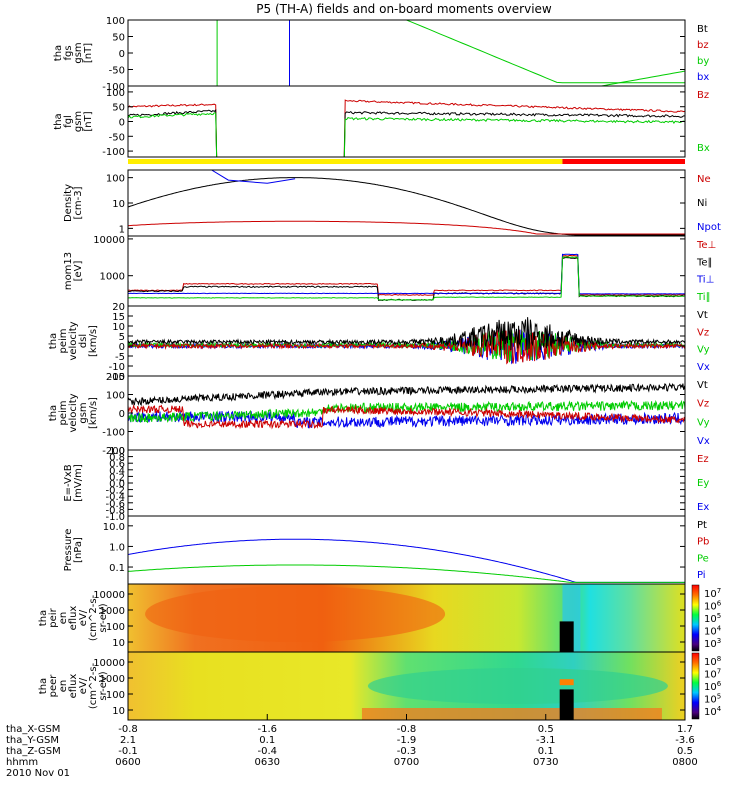  Describe the element at coordinates (118, 643) in the screenshot. I see `y-tick-label: 10` at that location.